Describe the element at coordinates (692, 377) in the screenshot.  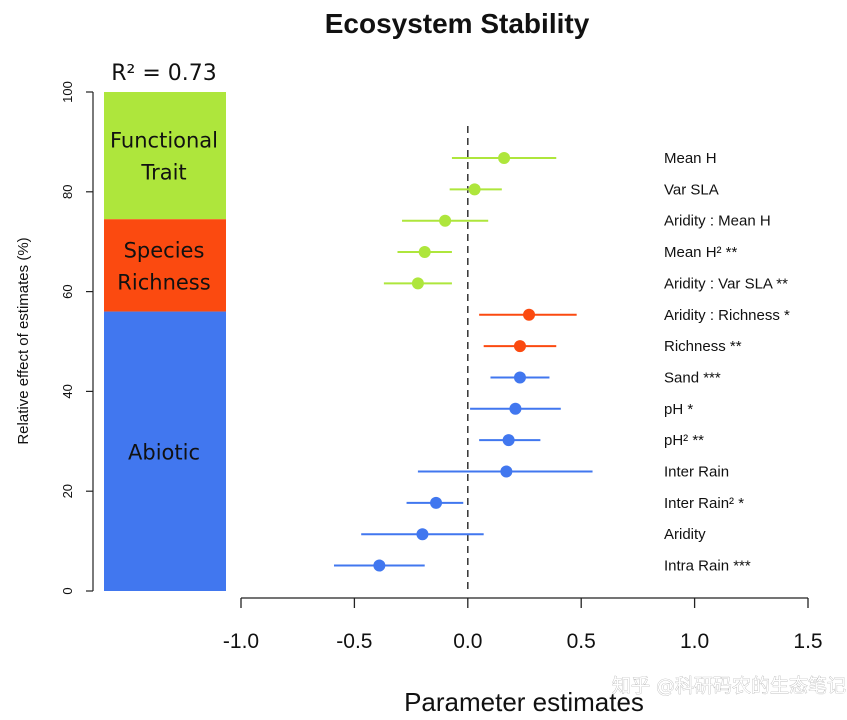
I see `term-label: Sand ***` at that location.